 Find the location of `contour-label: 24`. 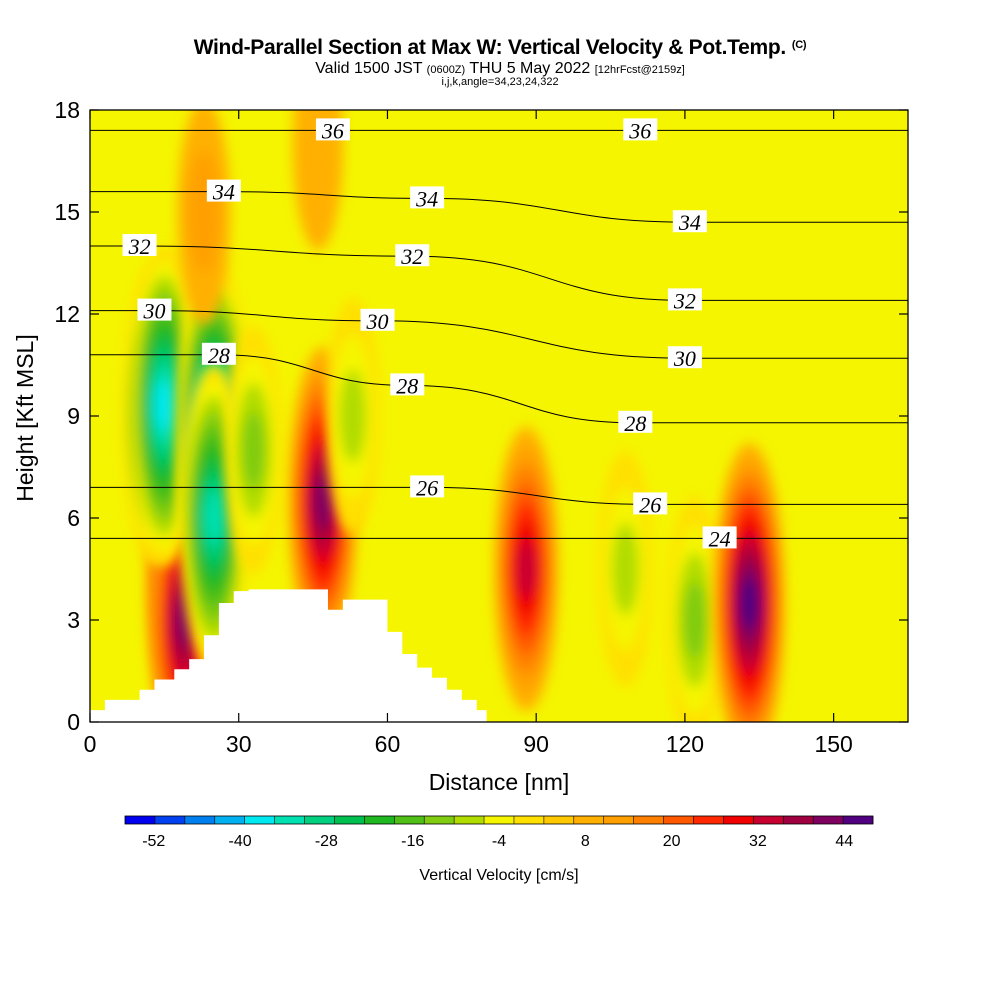

contour-label: 24 is located at coordinates (719, 538).